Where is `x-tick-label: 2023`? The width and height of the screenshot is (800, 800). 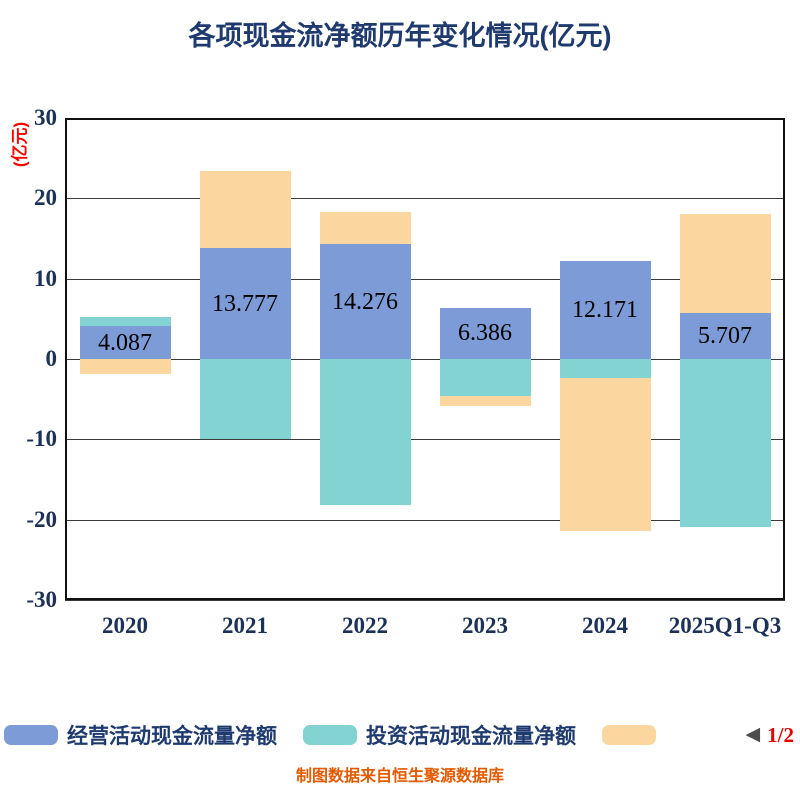 x-tick-label: 2023 is located at coordinates (485, 625).